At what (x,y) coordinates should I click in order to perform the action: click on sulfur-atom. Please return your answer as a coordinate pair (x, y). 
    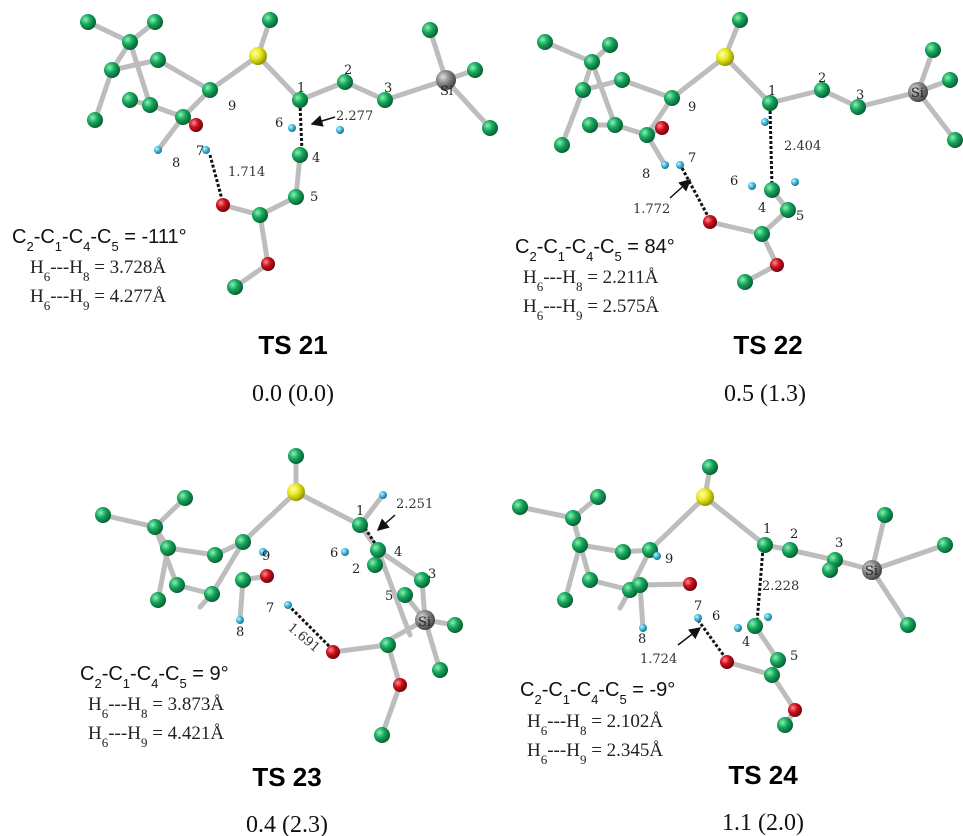
    Looking at the image, I should click on (725, 57).